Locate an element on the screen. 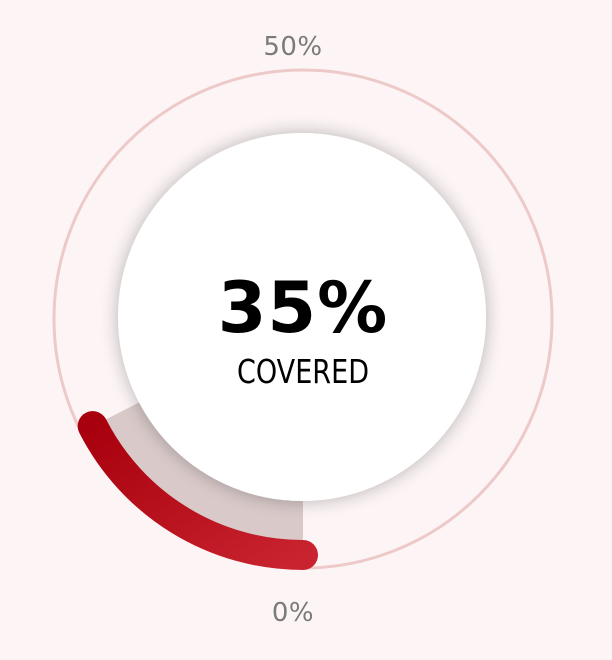  scale-max-label: 50% is located at coordinates (293, 47).